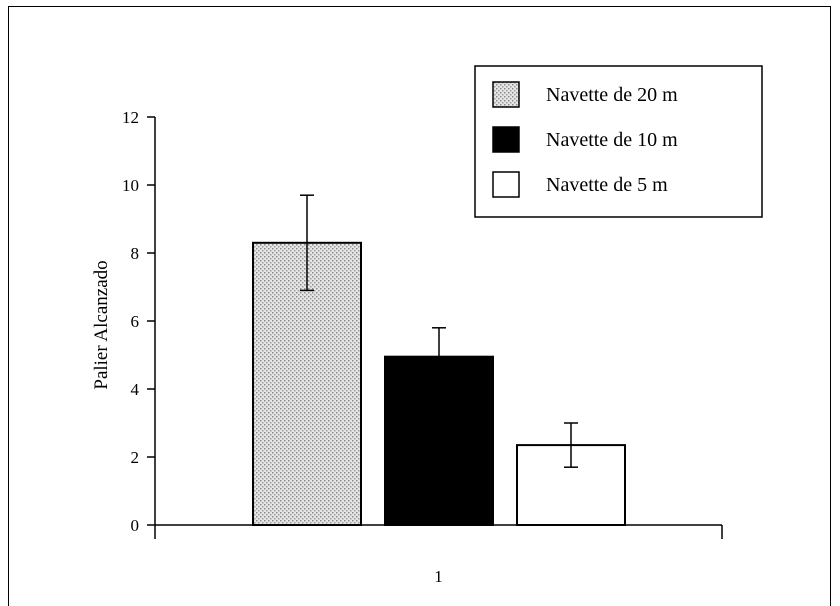  What do you see at coordinates (130, 185) in the screenshot?
I see `y-tick-label: 10` at bounding box center [130, 185].